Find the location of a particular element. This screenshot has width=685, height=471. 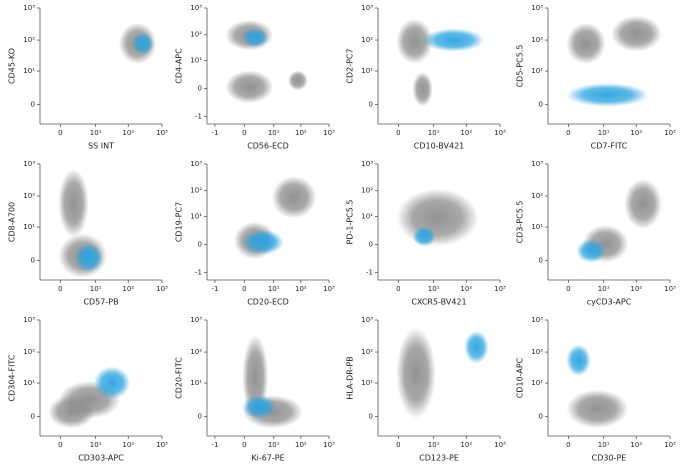

y-axis-label: CD3-PC5.5 is located at coordinates (520, 222).